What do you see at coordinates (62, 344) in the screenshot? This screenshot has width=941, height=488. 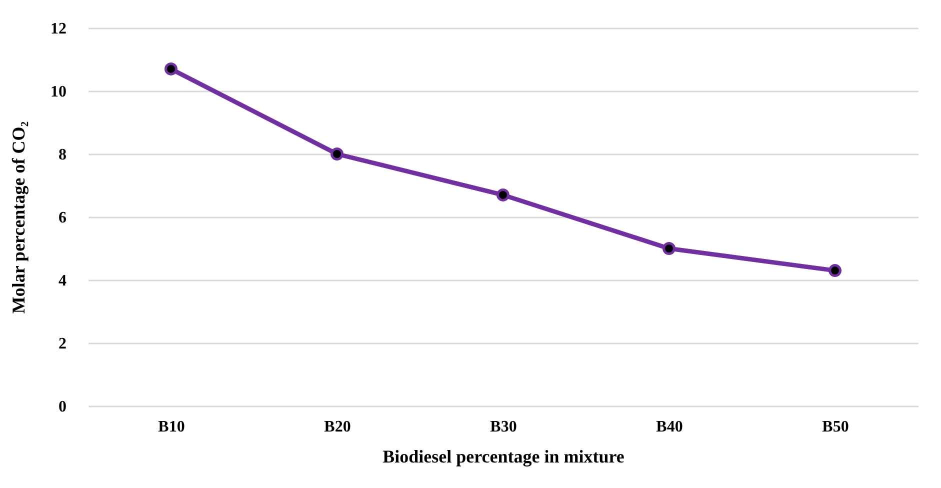 I see `y-tick-label: 2` at bounding box center [62, 344].